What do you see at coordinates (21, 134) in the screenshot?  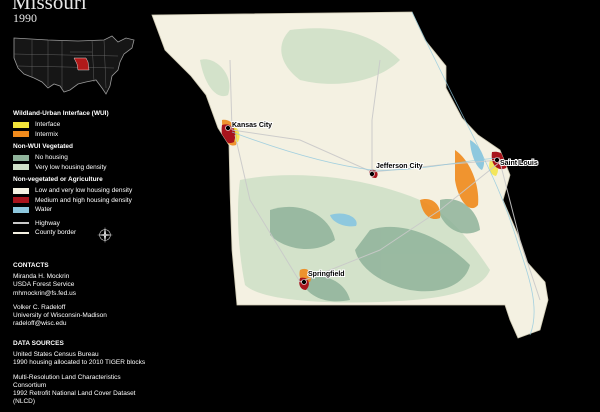 I see `intermix-swatch` at bounding box center [21, 134].